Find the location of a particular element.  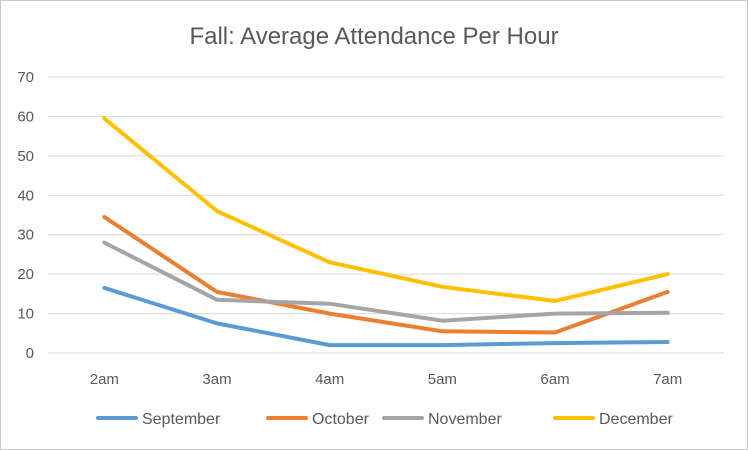

x-tick-label: 7am is located at coordinates (667, 379).